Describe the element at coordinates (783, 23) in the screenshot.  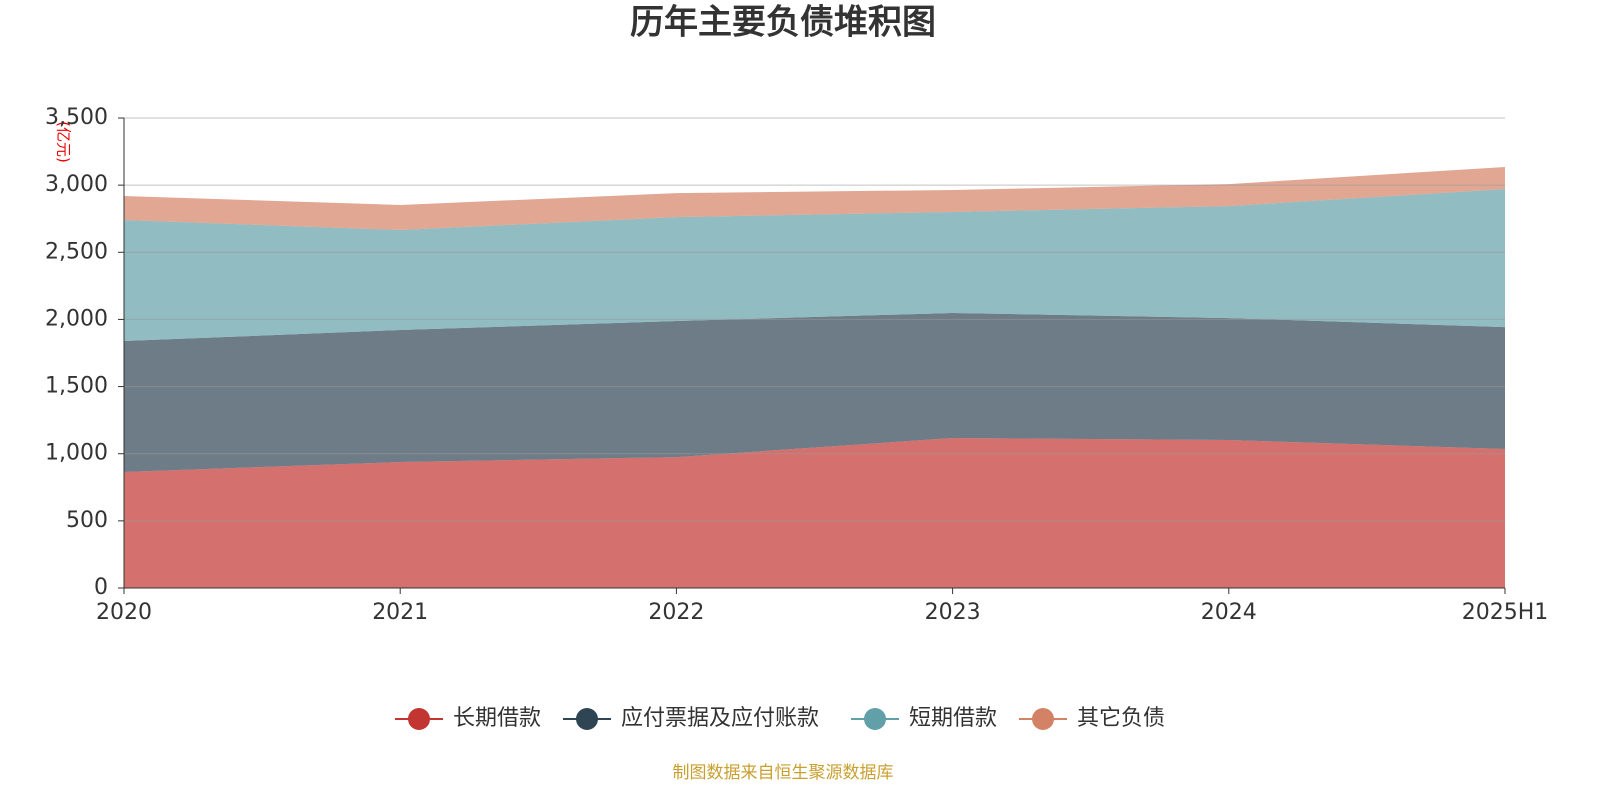
I see `chart-title: 历年主要负债堆积图` at that location.